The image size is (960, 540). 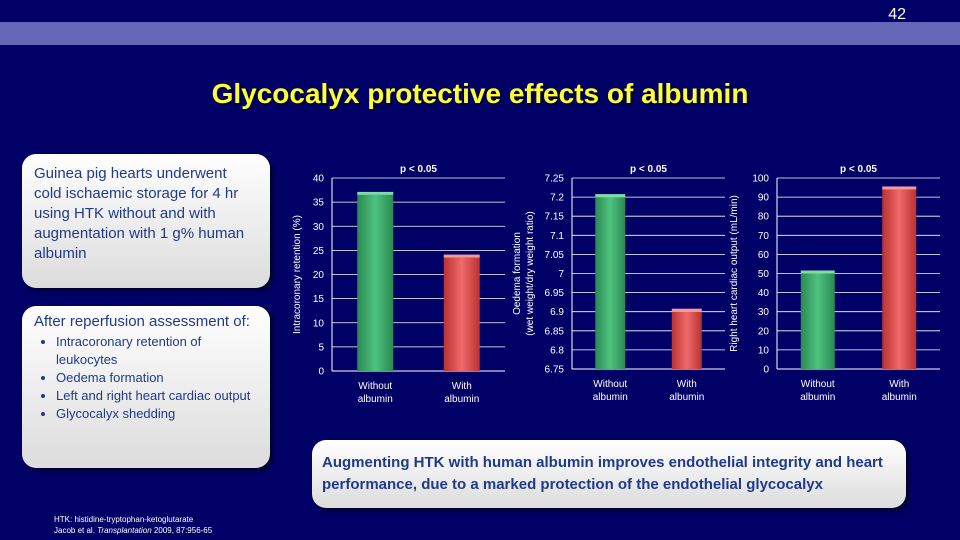 What do you see at coordinates (557, 350) in the screenshot?
I see `chart-y-tick-label: 6.8` at bounding box center [557, 350].